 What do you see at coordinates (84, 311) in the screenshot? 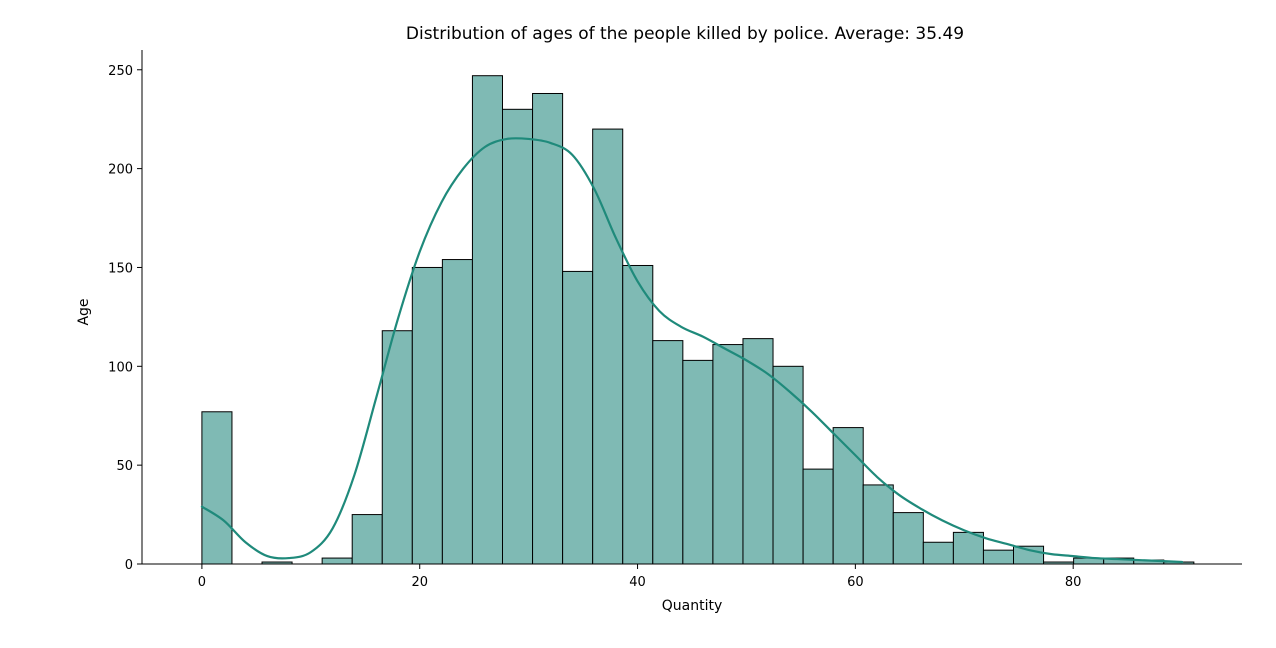
I see `y-axis-label: Age` at bounding box center [84, 311].